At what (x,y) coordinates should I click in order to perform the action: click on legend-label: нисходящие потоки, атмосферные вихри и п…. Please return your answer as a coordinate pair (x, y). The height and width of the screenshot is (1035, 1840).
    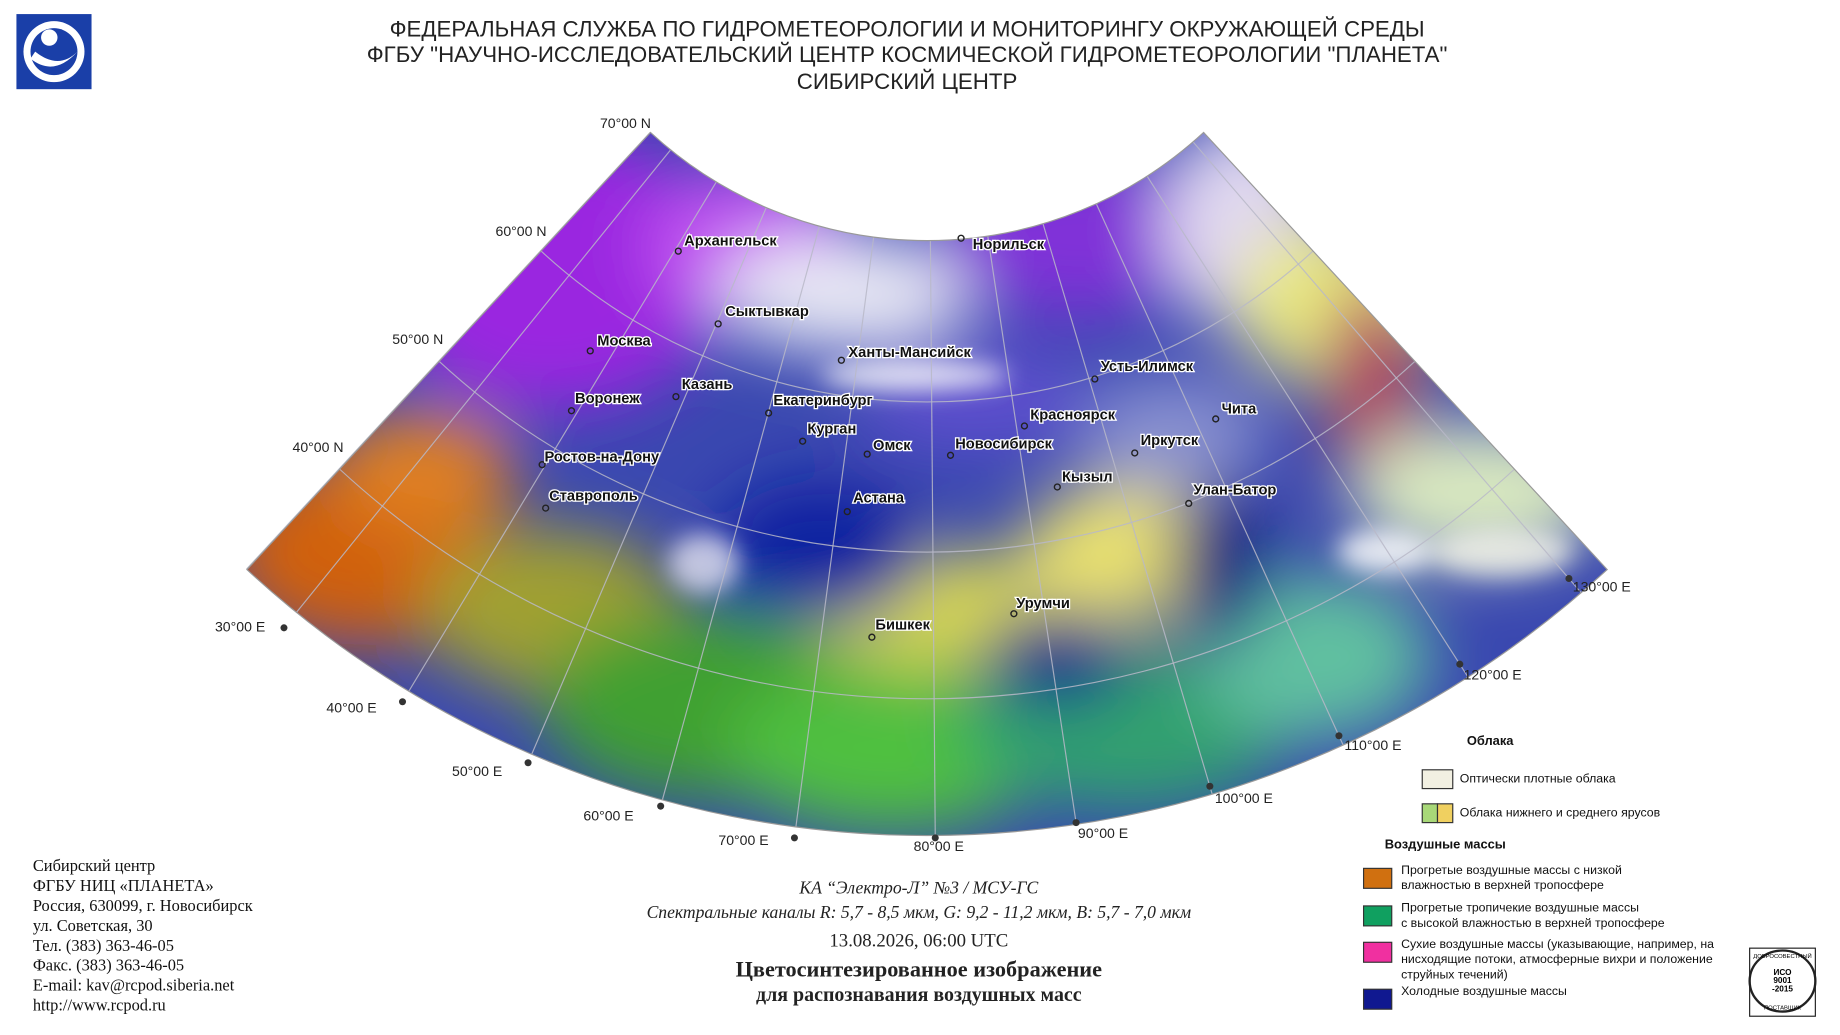
    Looking at the image, I should click on (1557, 959).